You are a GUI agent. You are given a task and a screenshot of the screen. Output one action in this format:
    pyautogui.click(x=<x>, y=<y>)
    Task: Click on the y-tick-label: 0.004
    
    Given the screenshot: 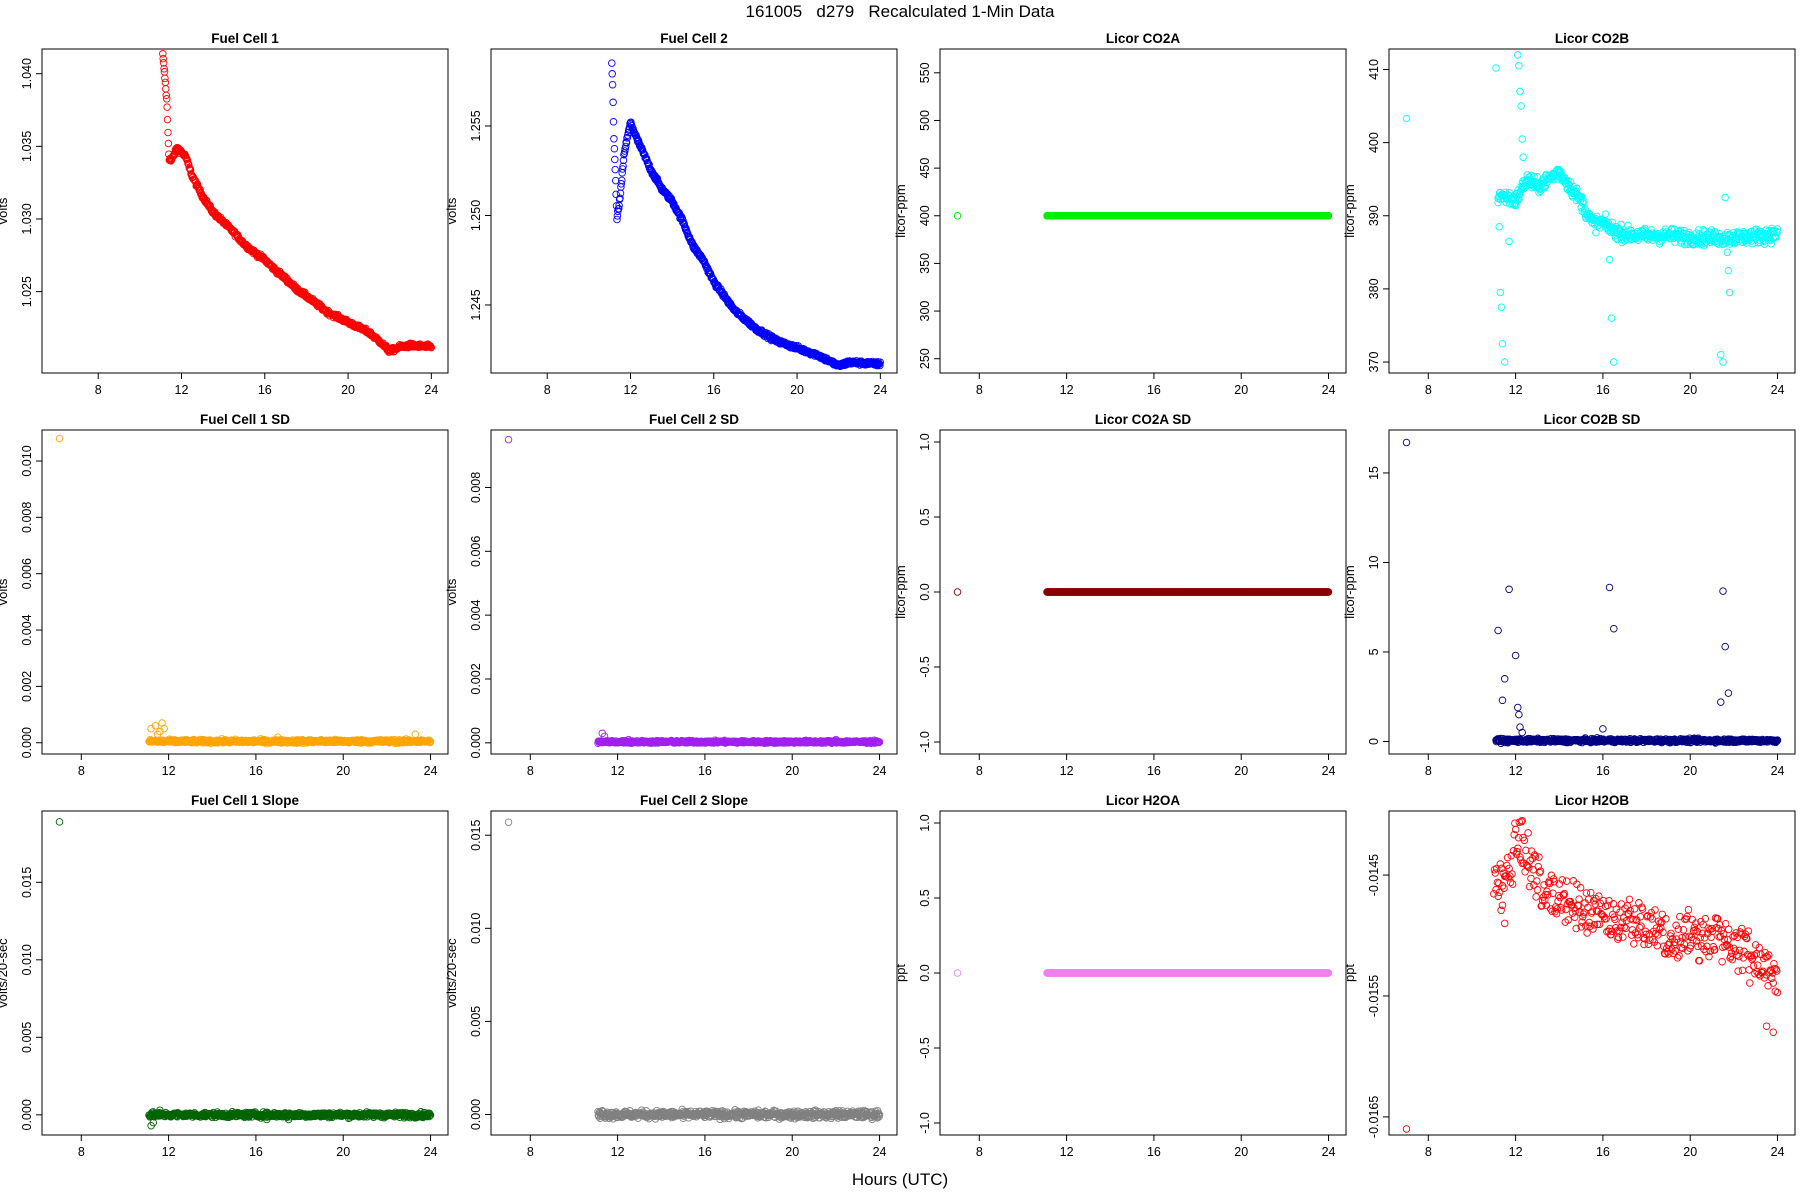 What is the action you would take?
    pyautogui.click(x=27, y=629)
    